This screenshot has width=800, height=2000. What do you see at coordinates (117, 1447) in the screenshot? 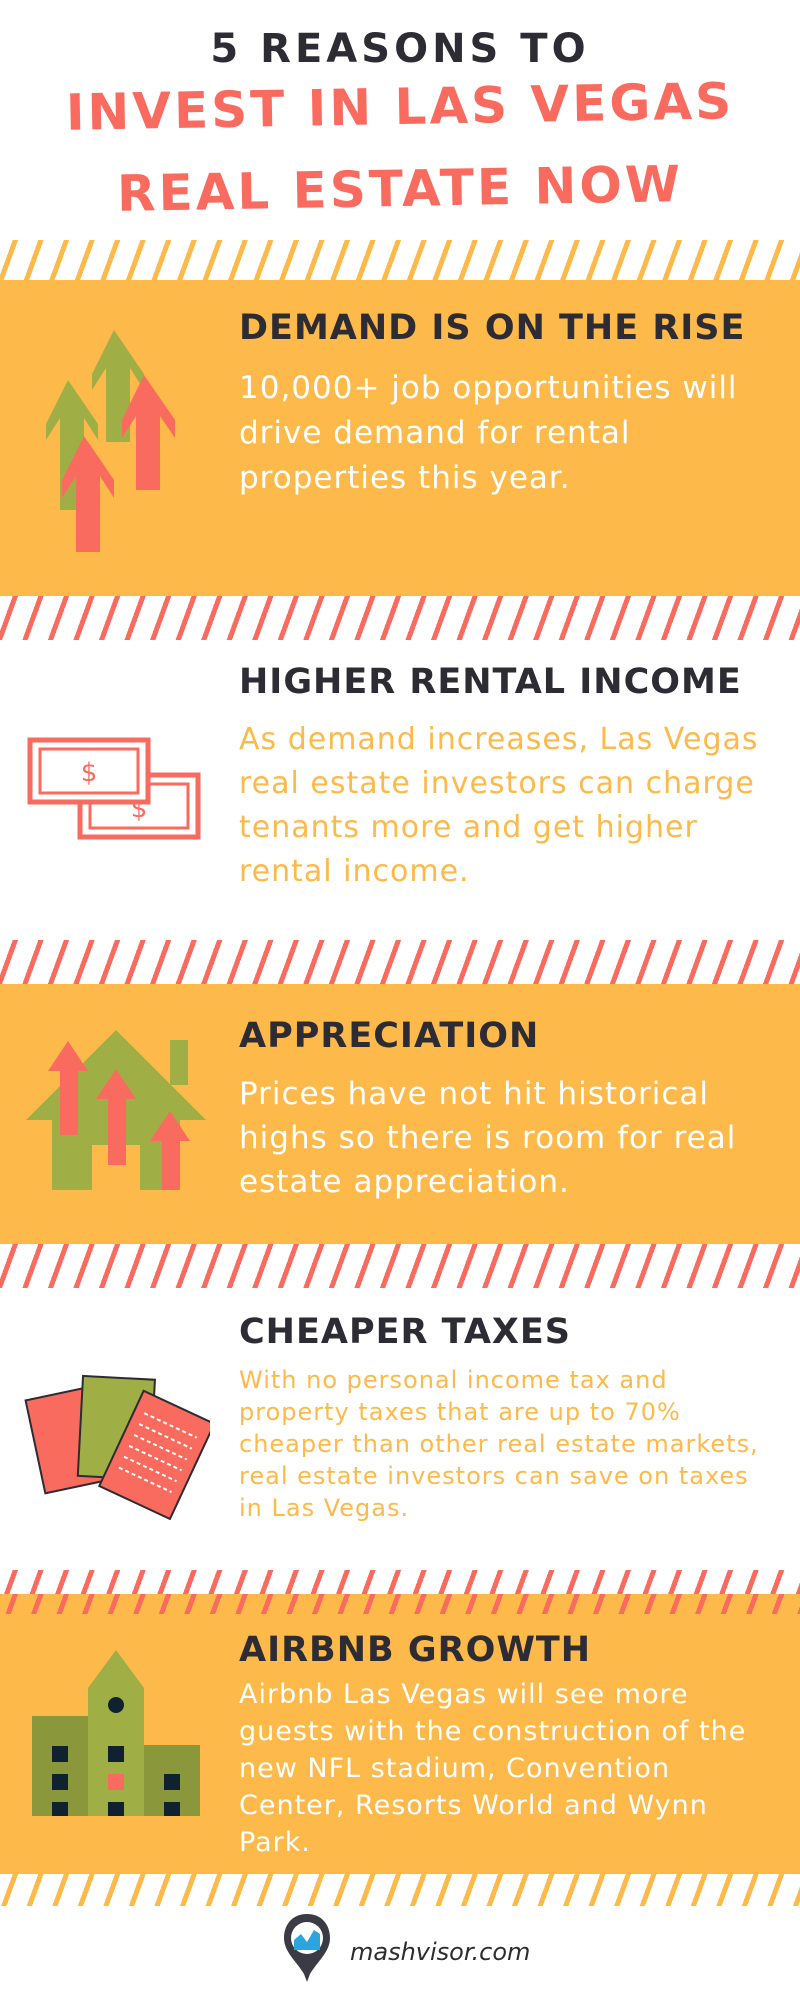
I see `documents-icon` at bounding box center [117, 1447].